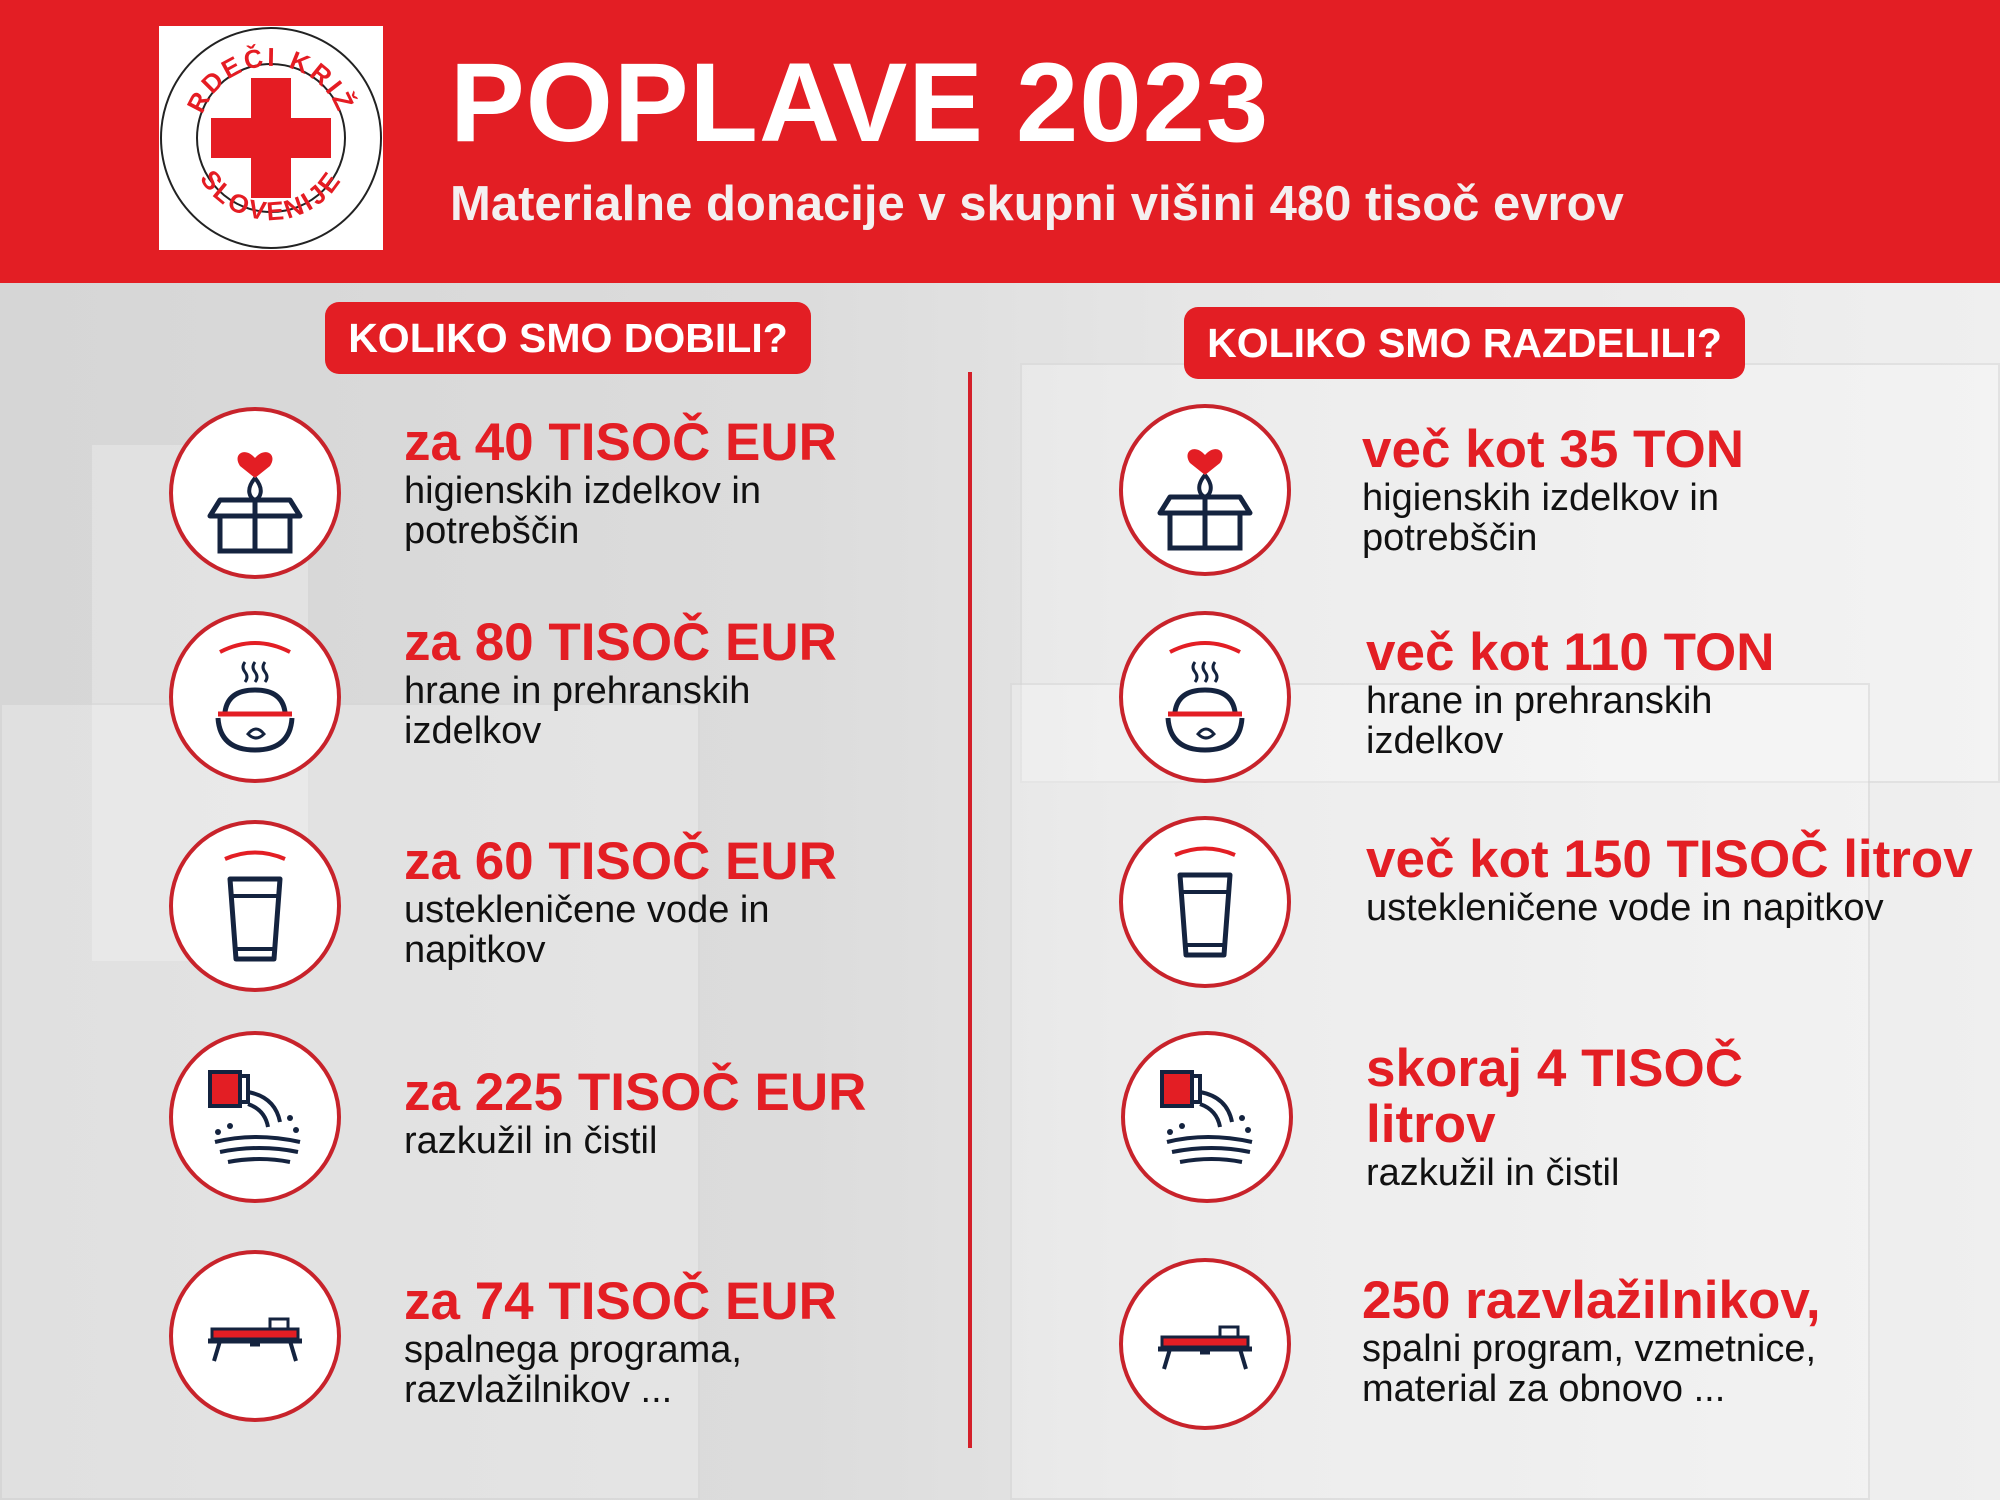 The width and height of the screenshot is (2000, 1500). What do you see at coordinates (620, 861) in the screenshot?
I see `item-amount: za 60 TISOČ EUR` at bounding box center [620, 861].